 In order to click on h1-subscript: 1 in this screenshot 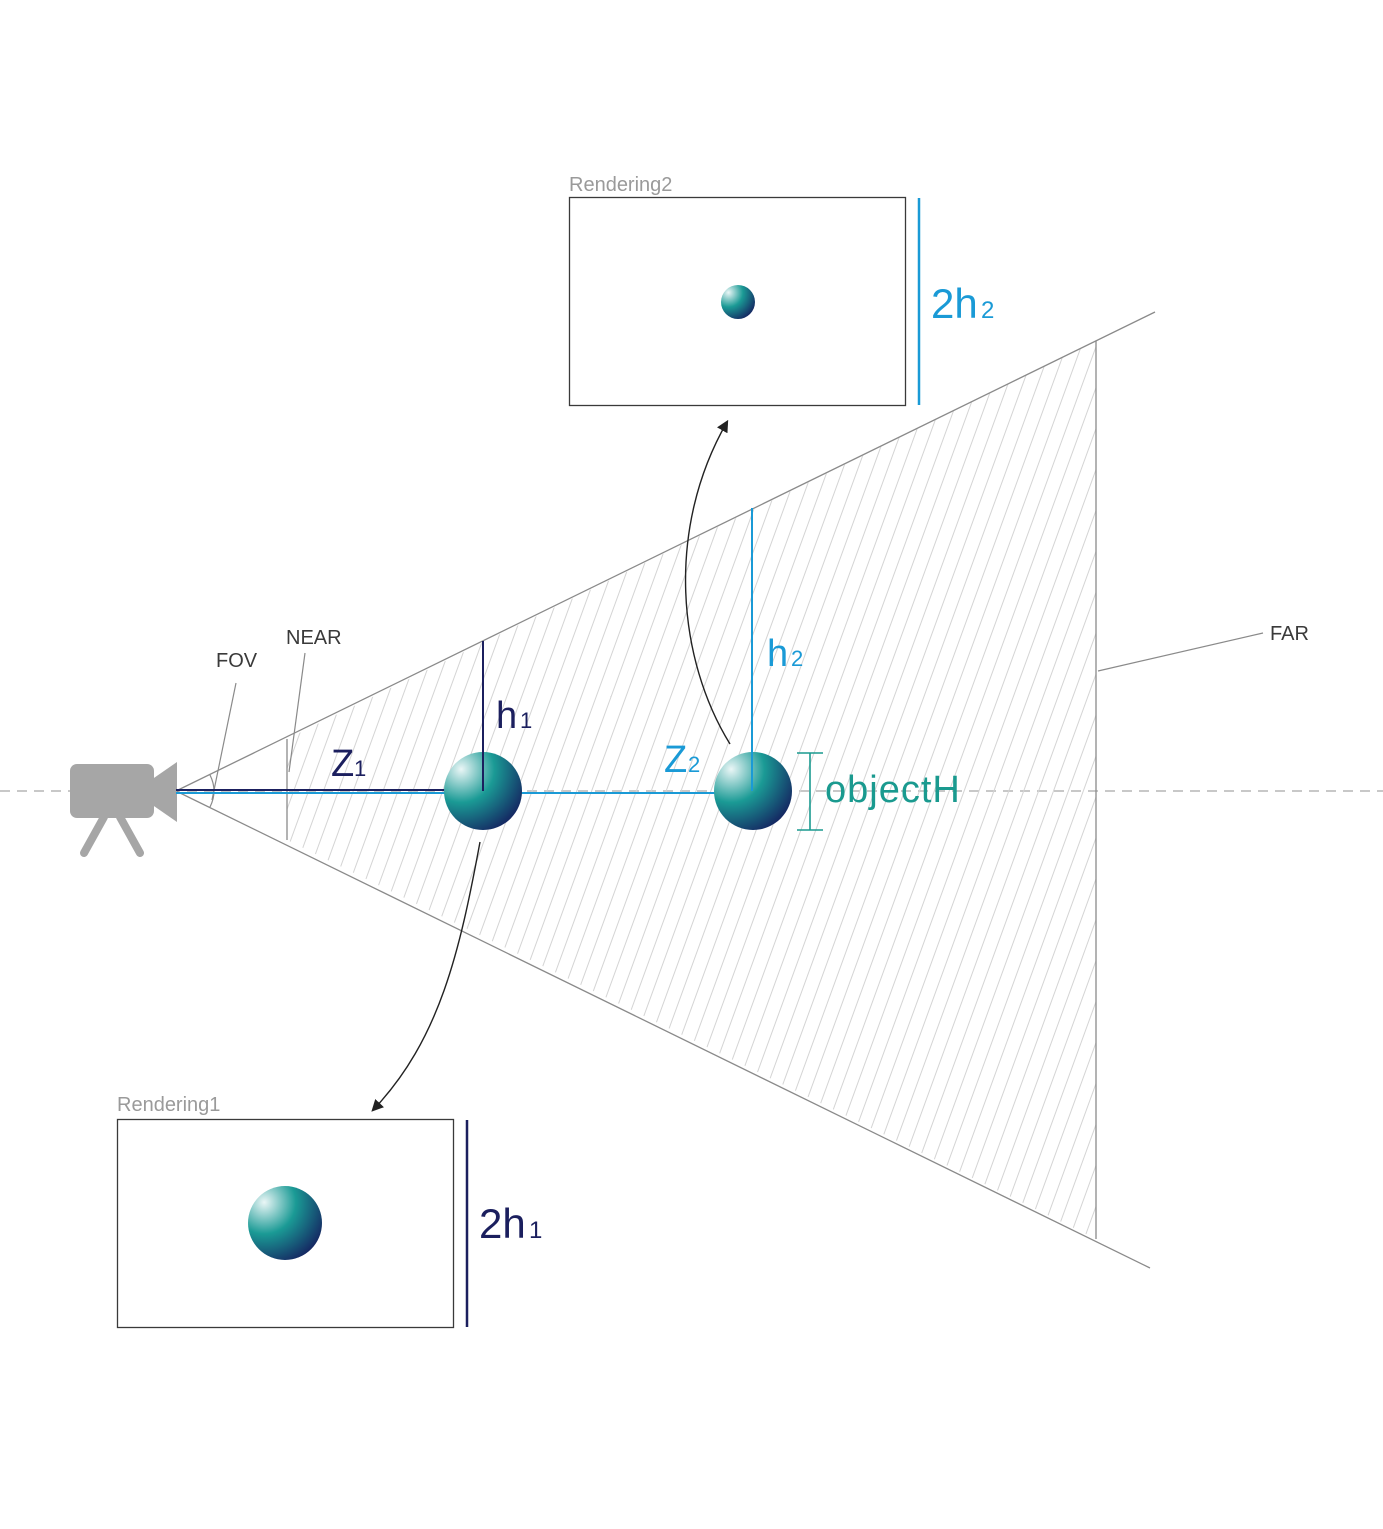, I will do `click(526, 720)`.